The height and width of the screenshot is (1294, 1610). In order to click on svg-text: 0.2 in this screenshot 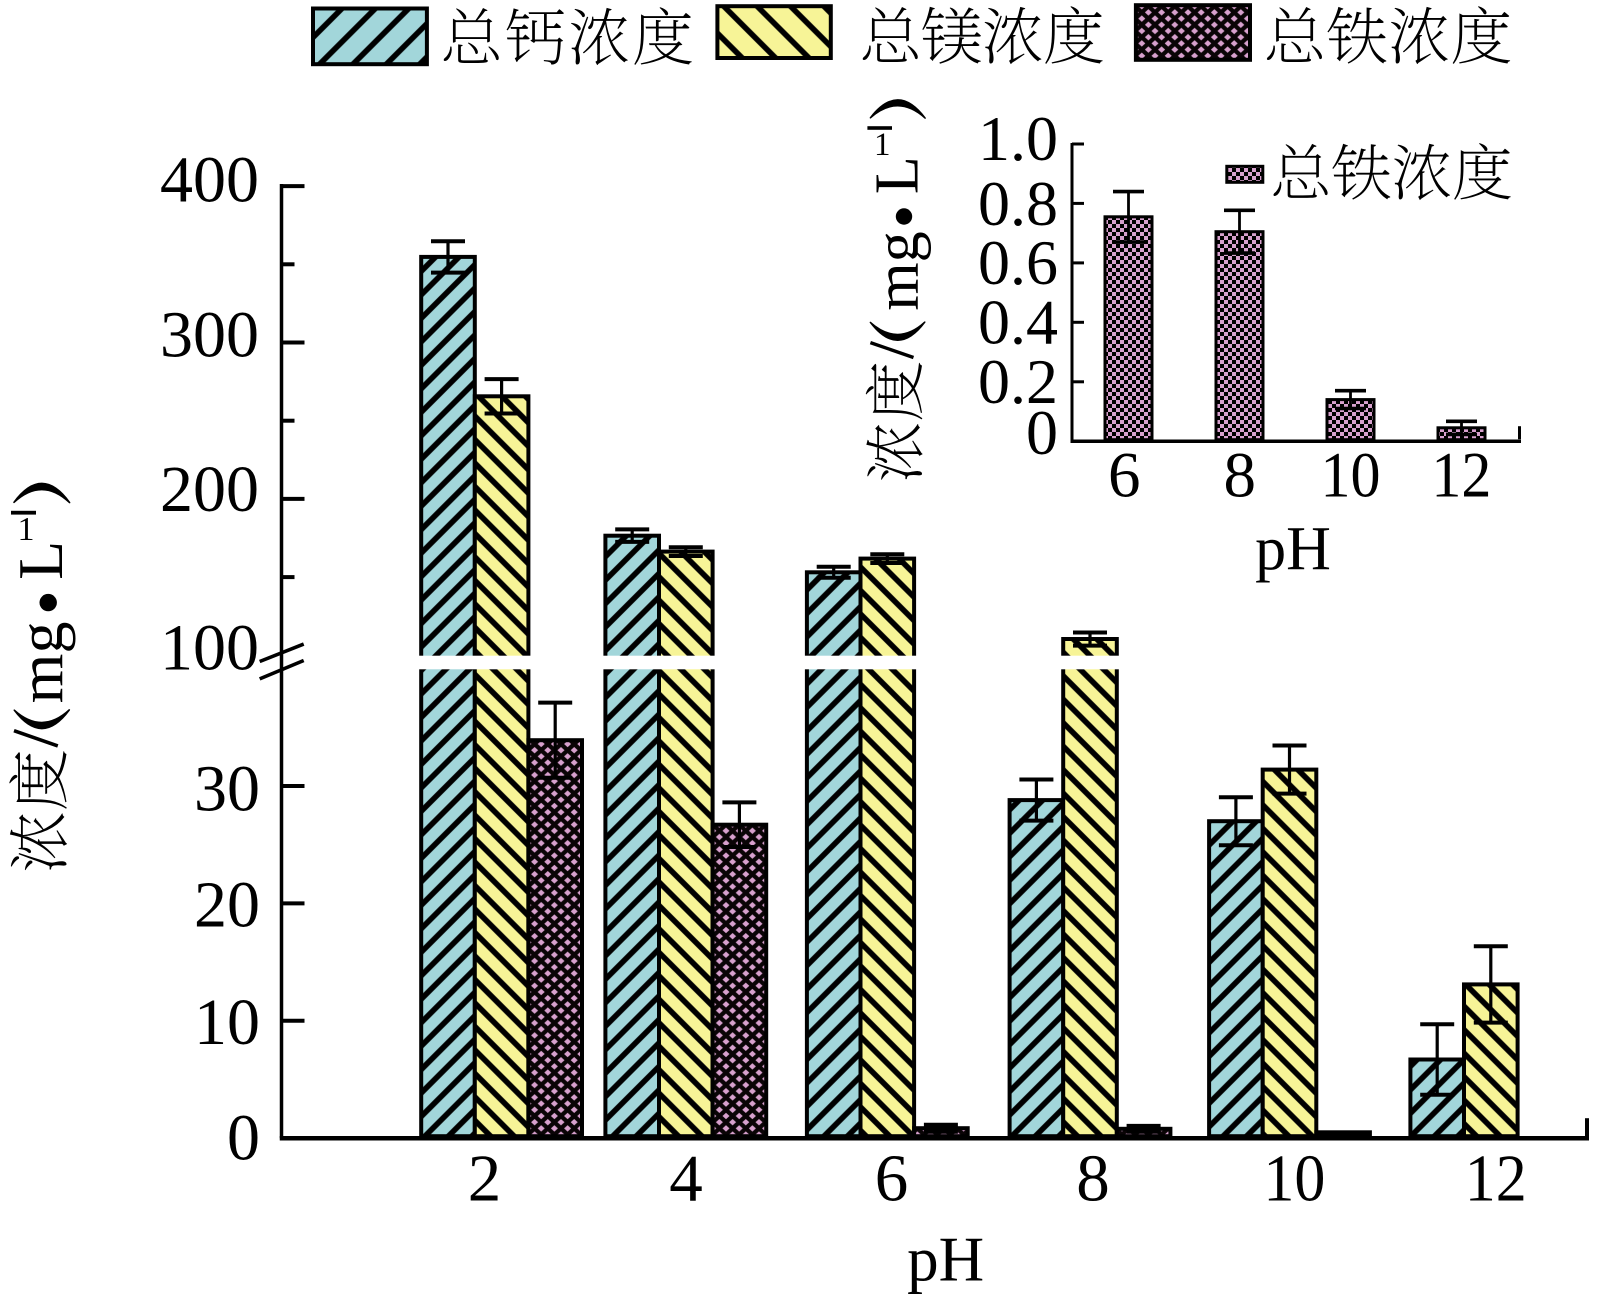, I will do `click(1018, 381)`.